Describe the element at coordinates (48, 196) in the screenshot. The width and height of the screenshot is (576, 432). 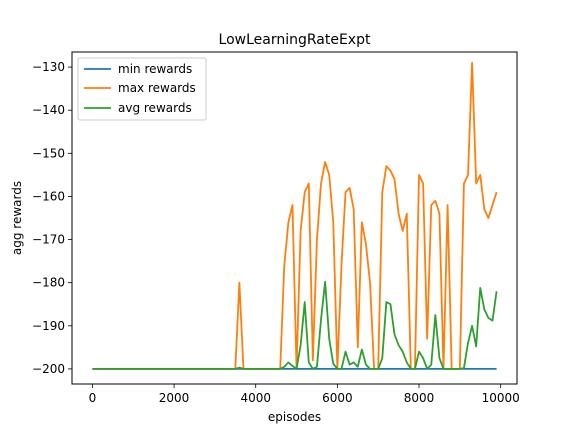
I see `y-tick-label: −160` at that location.